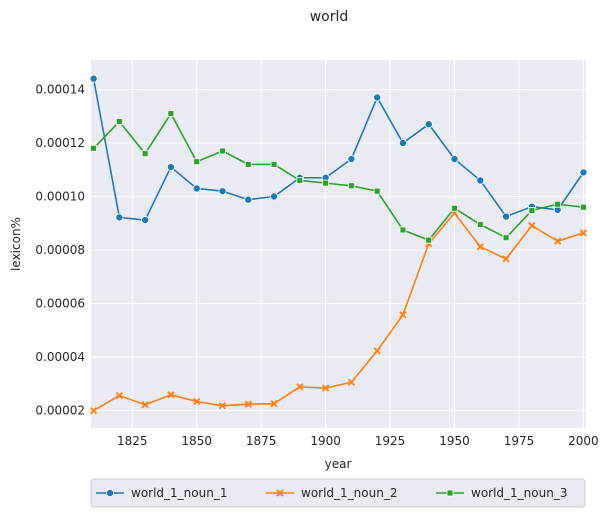 The width and height of the screenshot is (606, 515). I want to click on x-tick-label: 2000, so click(583, 441).